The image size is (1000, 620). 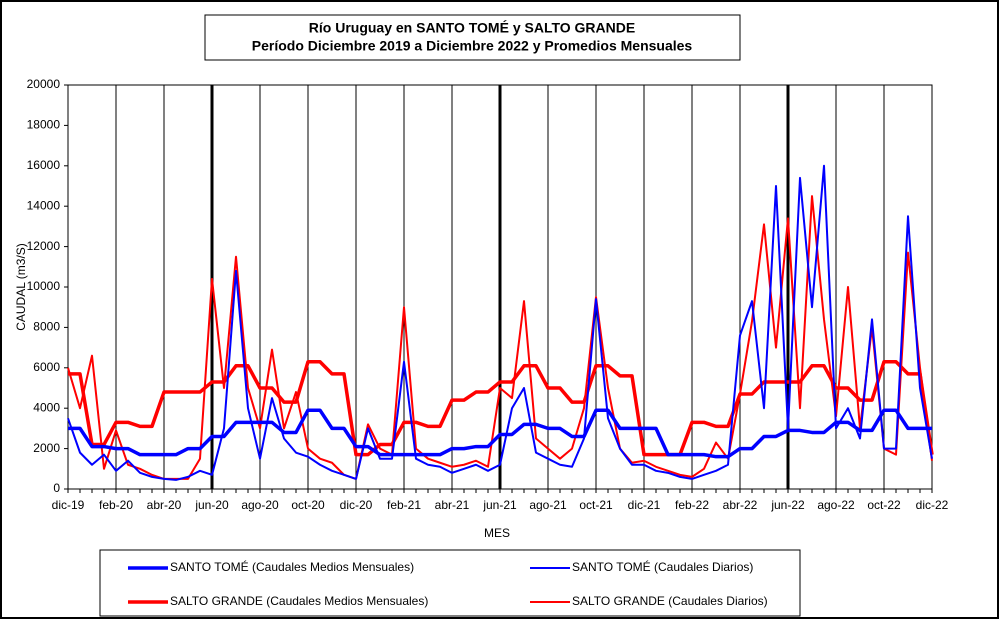 What do you see at coordinates (299, 601) in the screenshot?
I see `legend-label: SALTO GRANDE (Caudales Medios Mensuales)` at bounding box center [299, 601].